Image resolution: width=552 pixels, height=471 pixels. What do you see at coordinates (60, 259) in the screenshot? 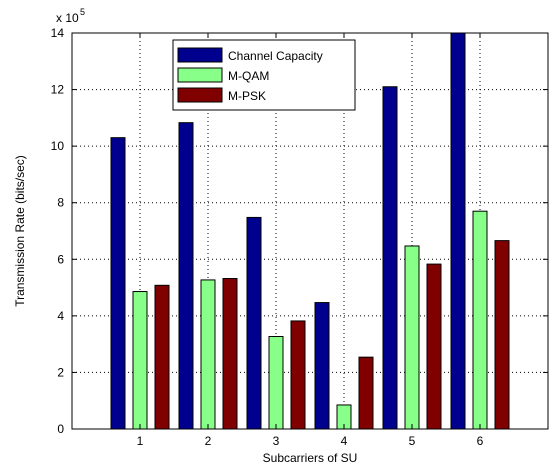
I see `y-tick-label: 6` at bounding box center [60, 259].